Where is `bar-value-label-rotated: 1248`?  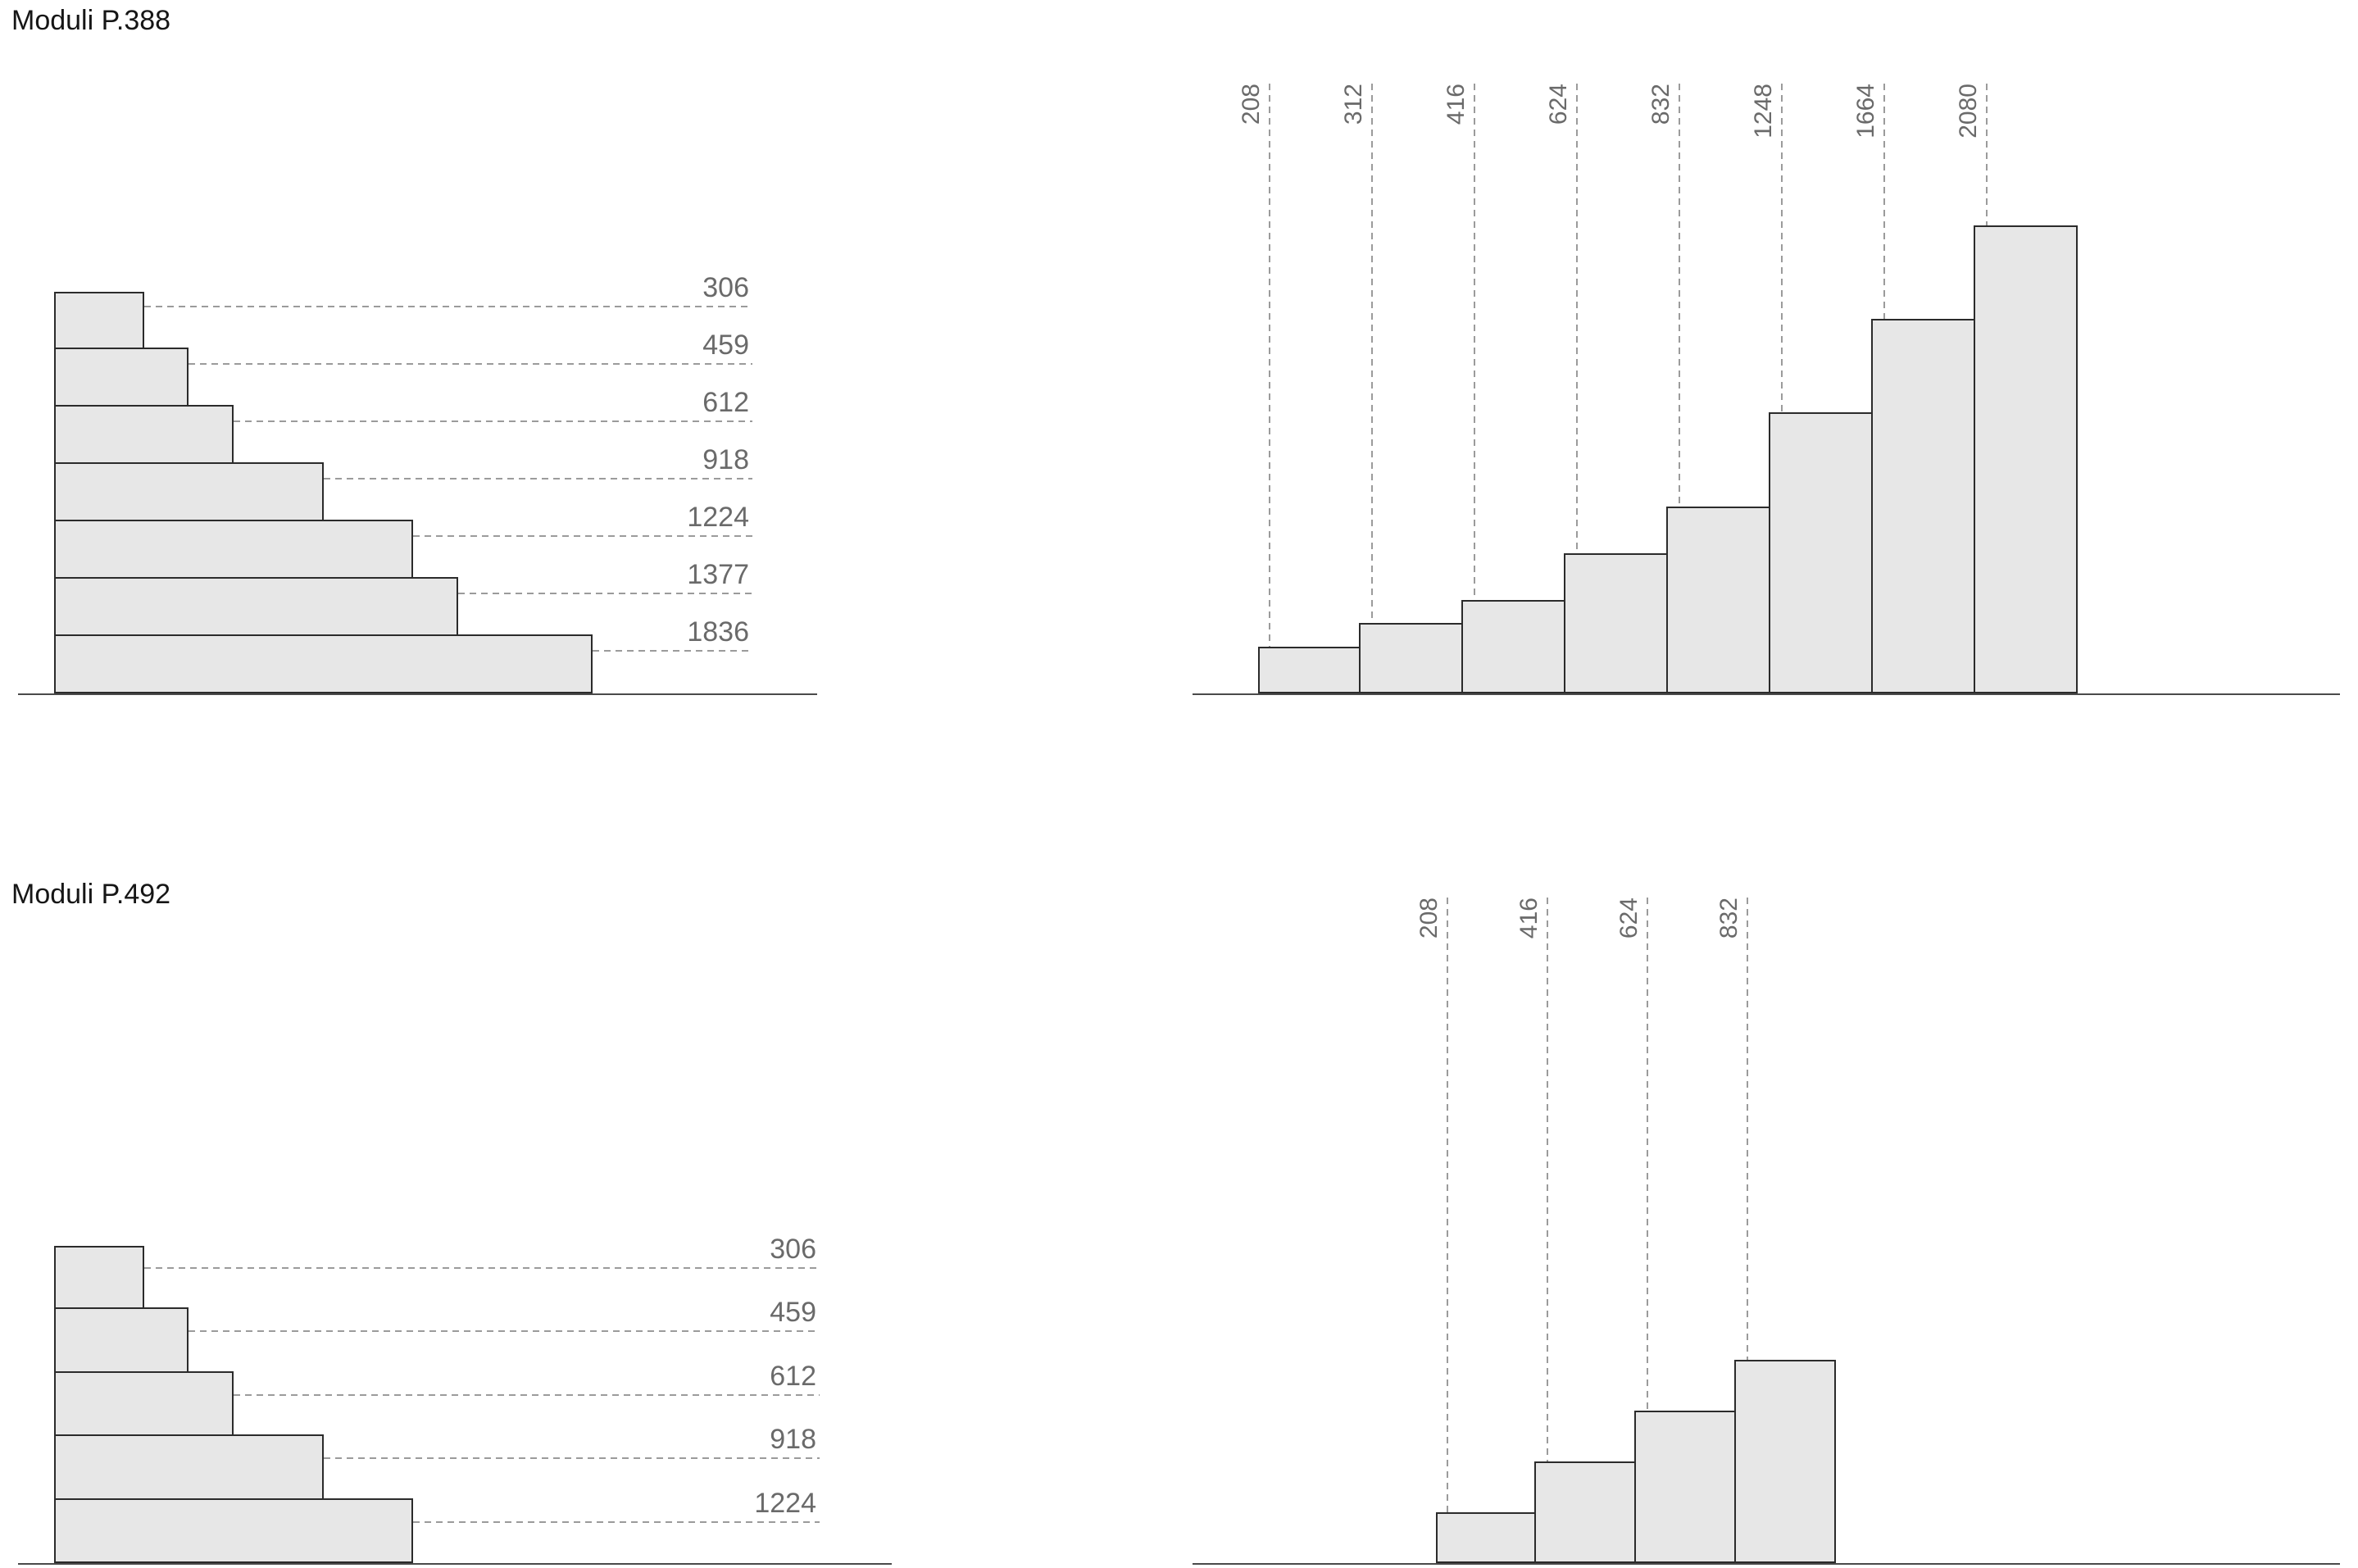 bar-value-label-rotated: 1248 is located at coordinates (1764, 111).